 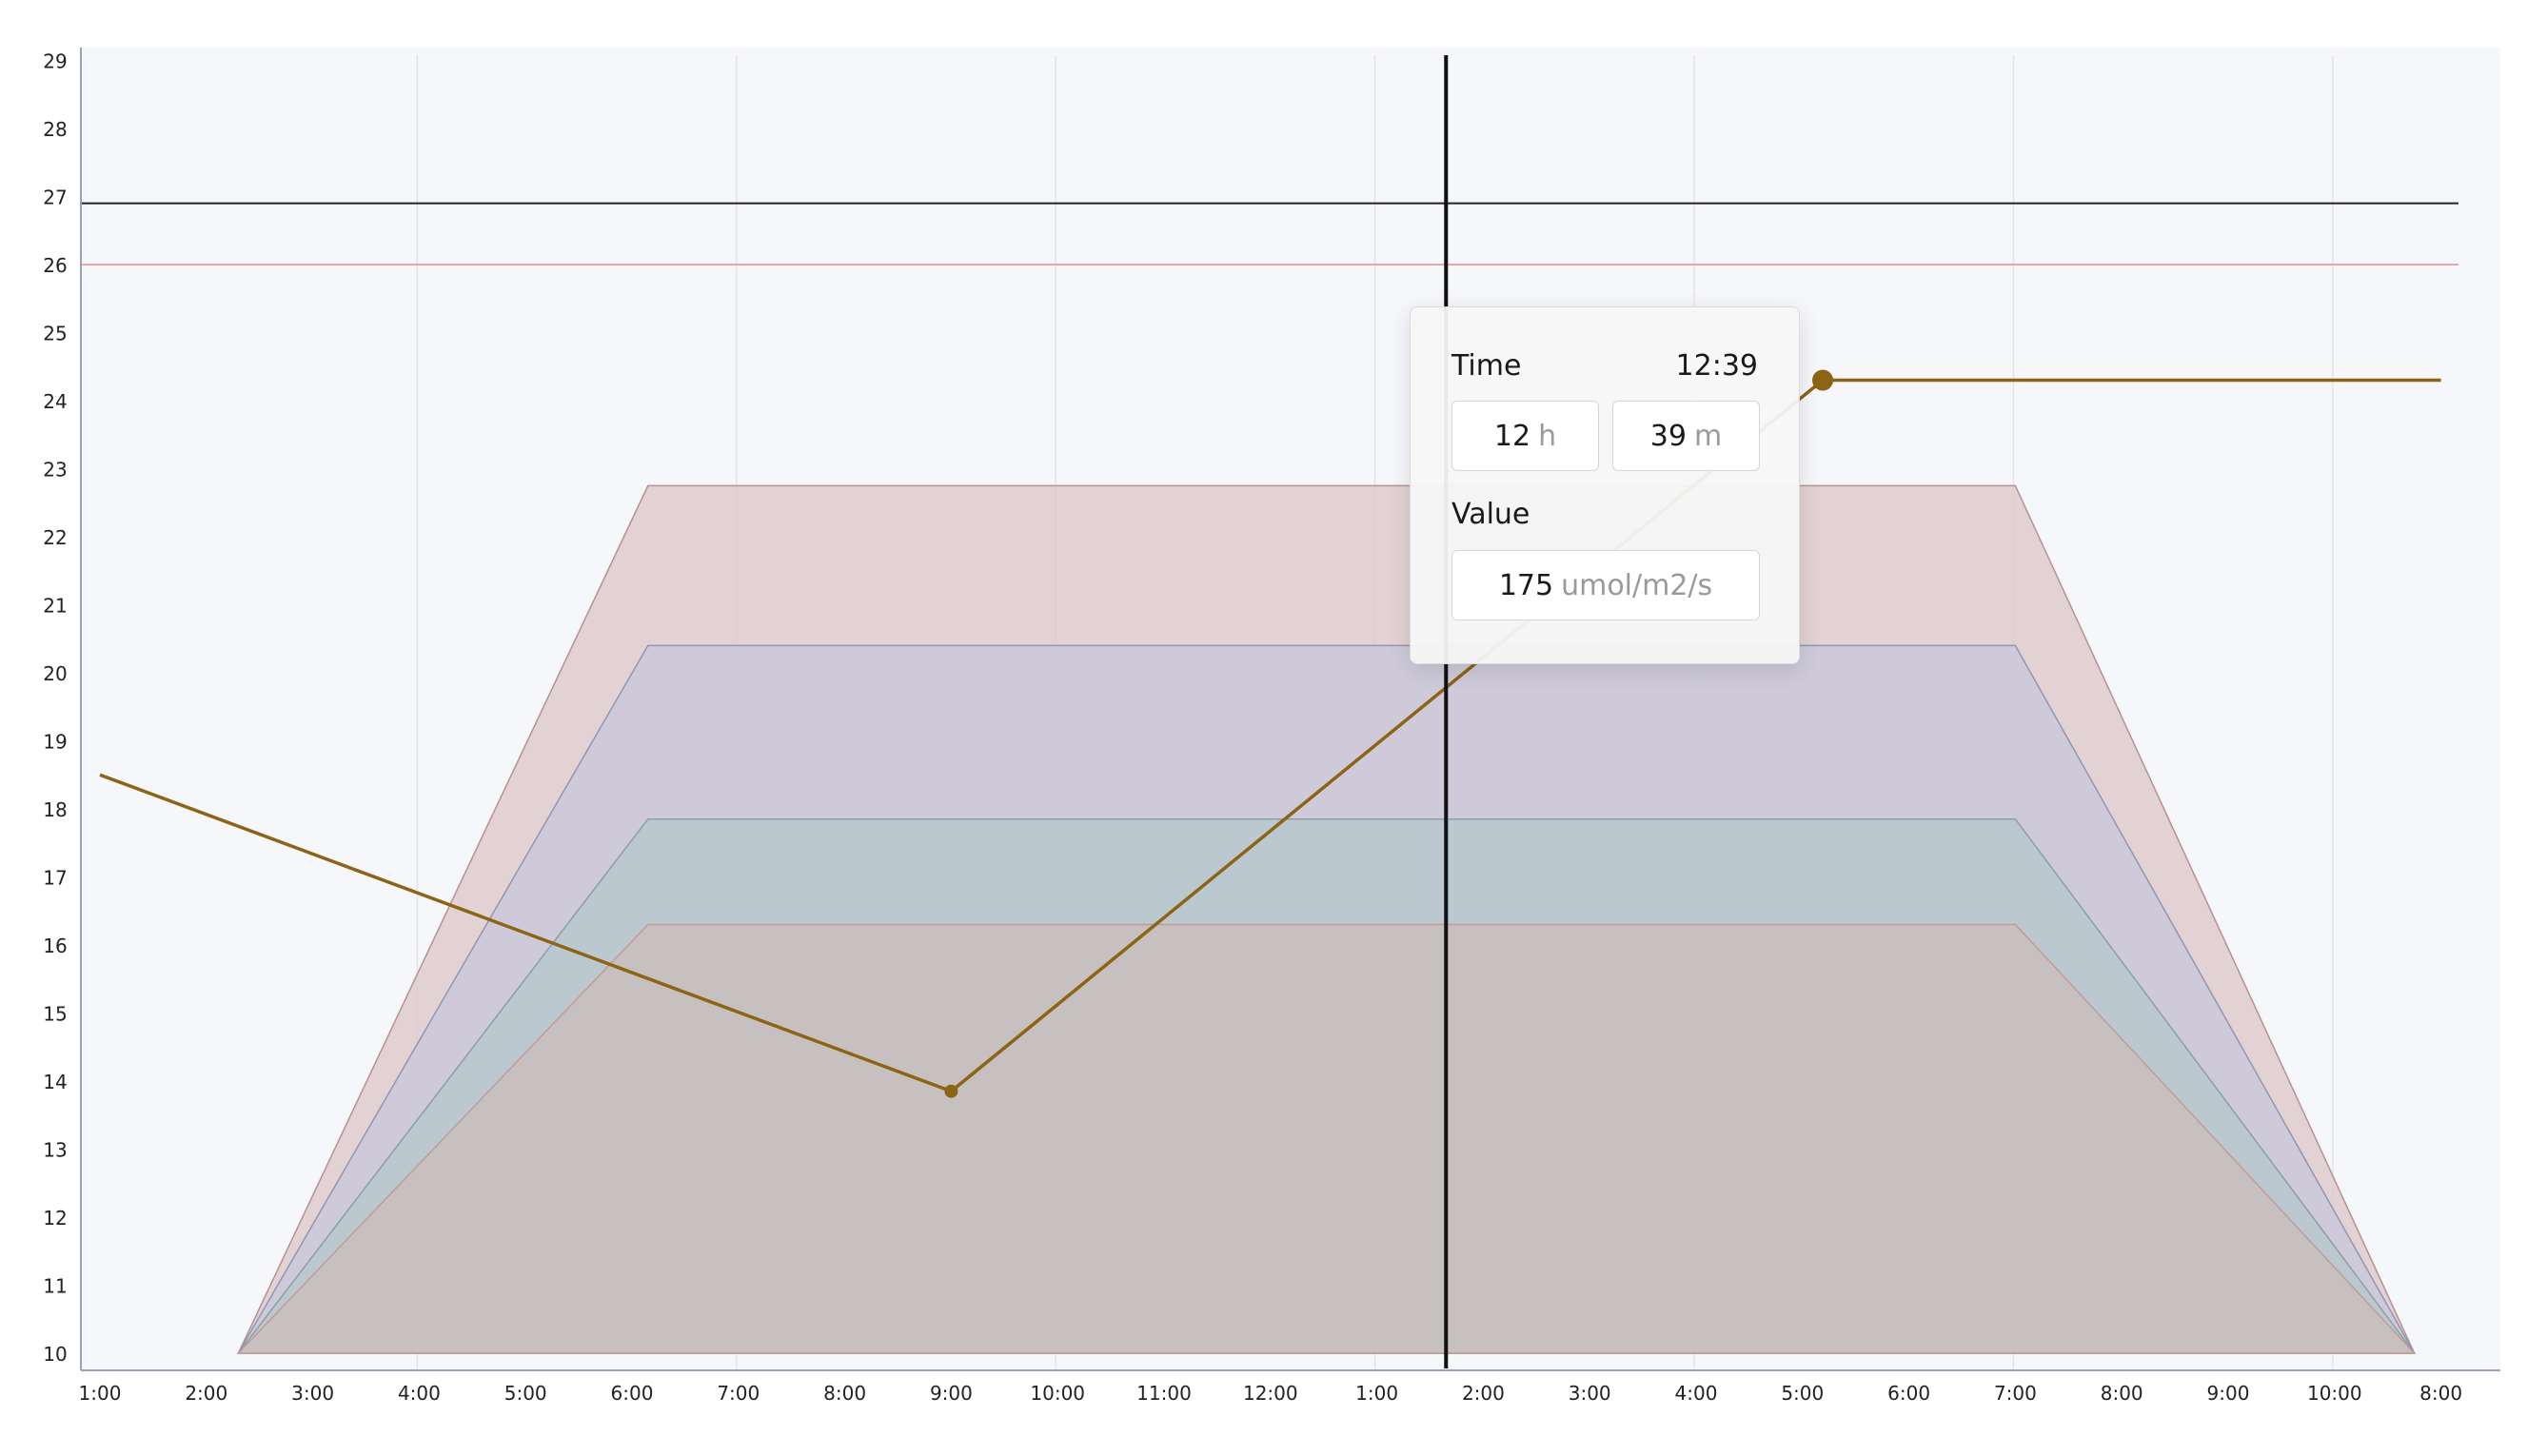 What do you see at coordinates (55, 129) in the screenshot?
I see `y-tick-label: 28` at bounding box center [55, 129].